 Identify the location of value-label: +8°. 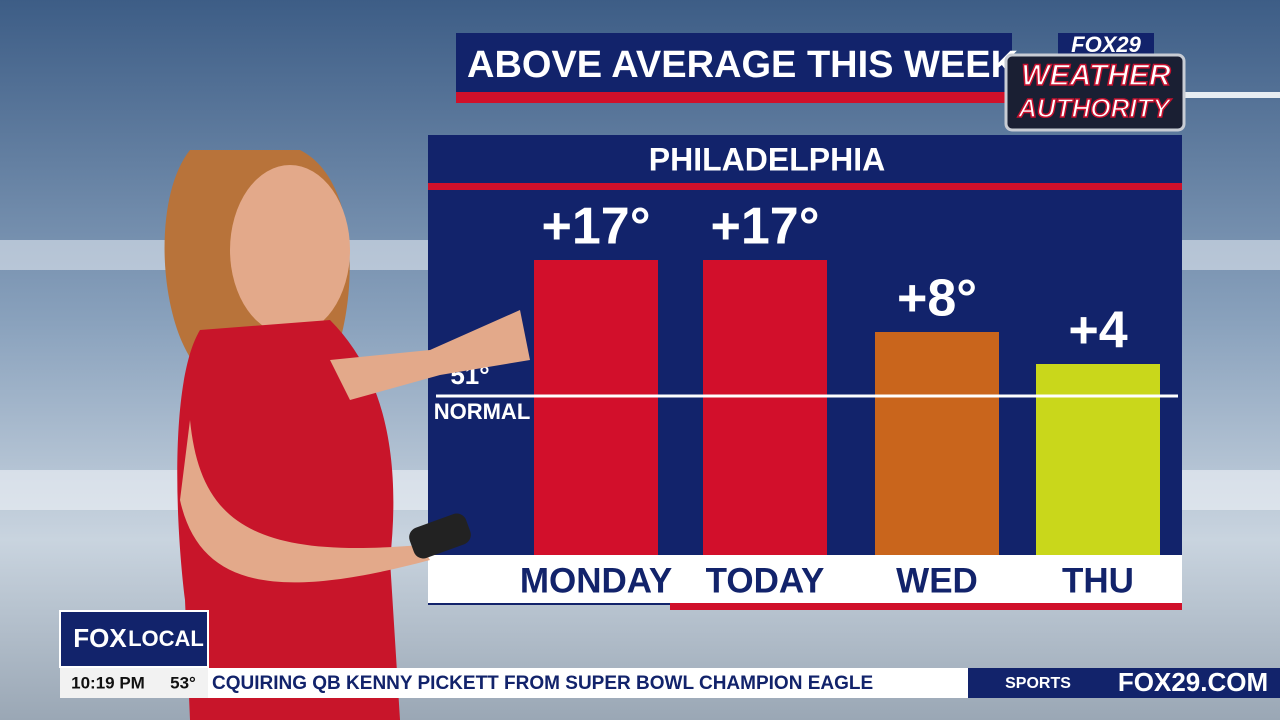
(937, 299).